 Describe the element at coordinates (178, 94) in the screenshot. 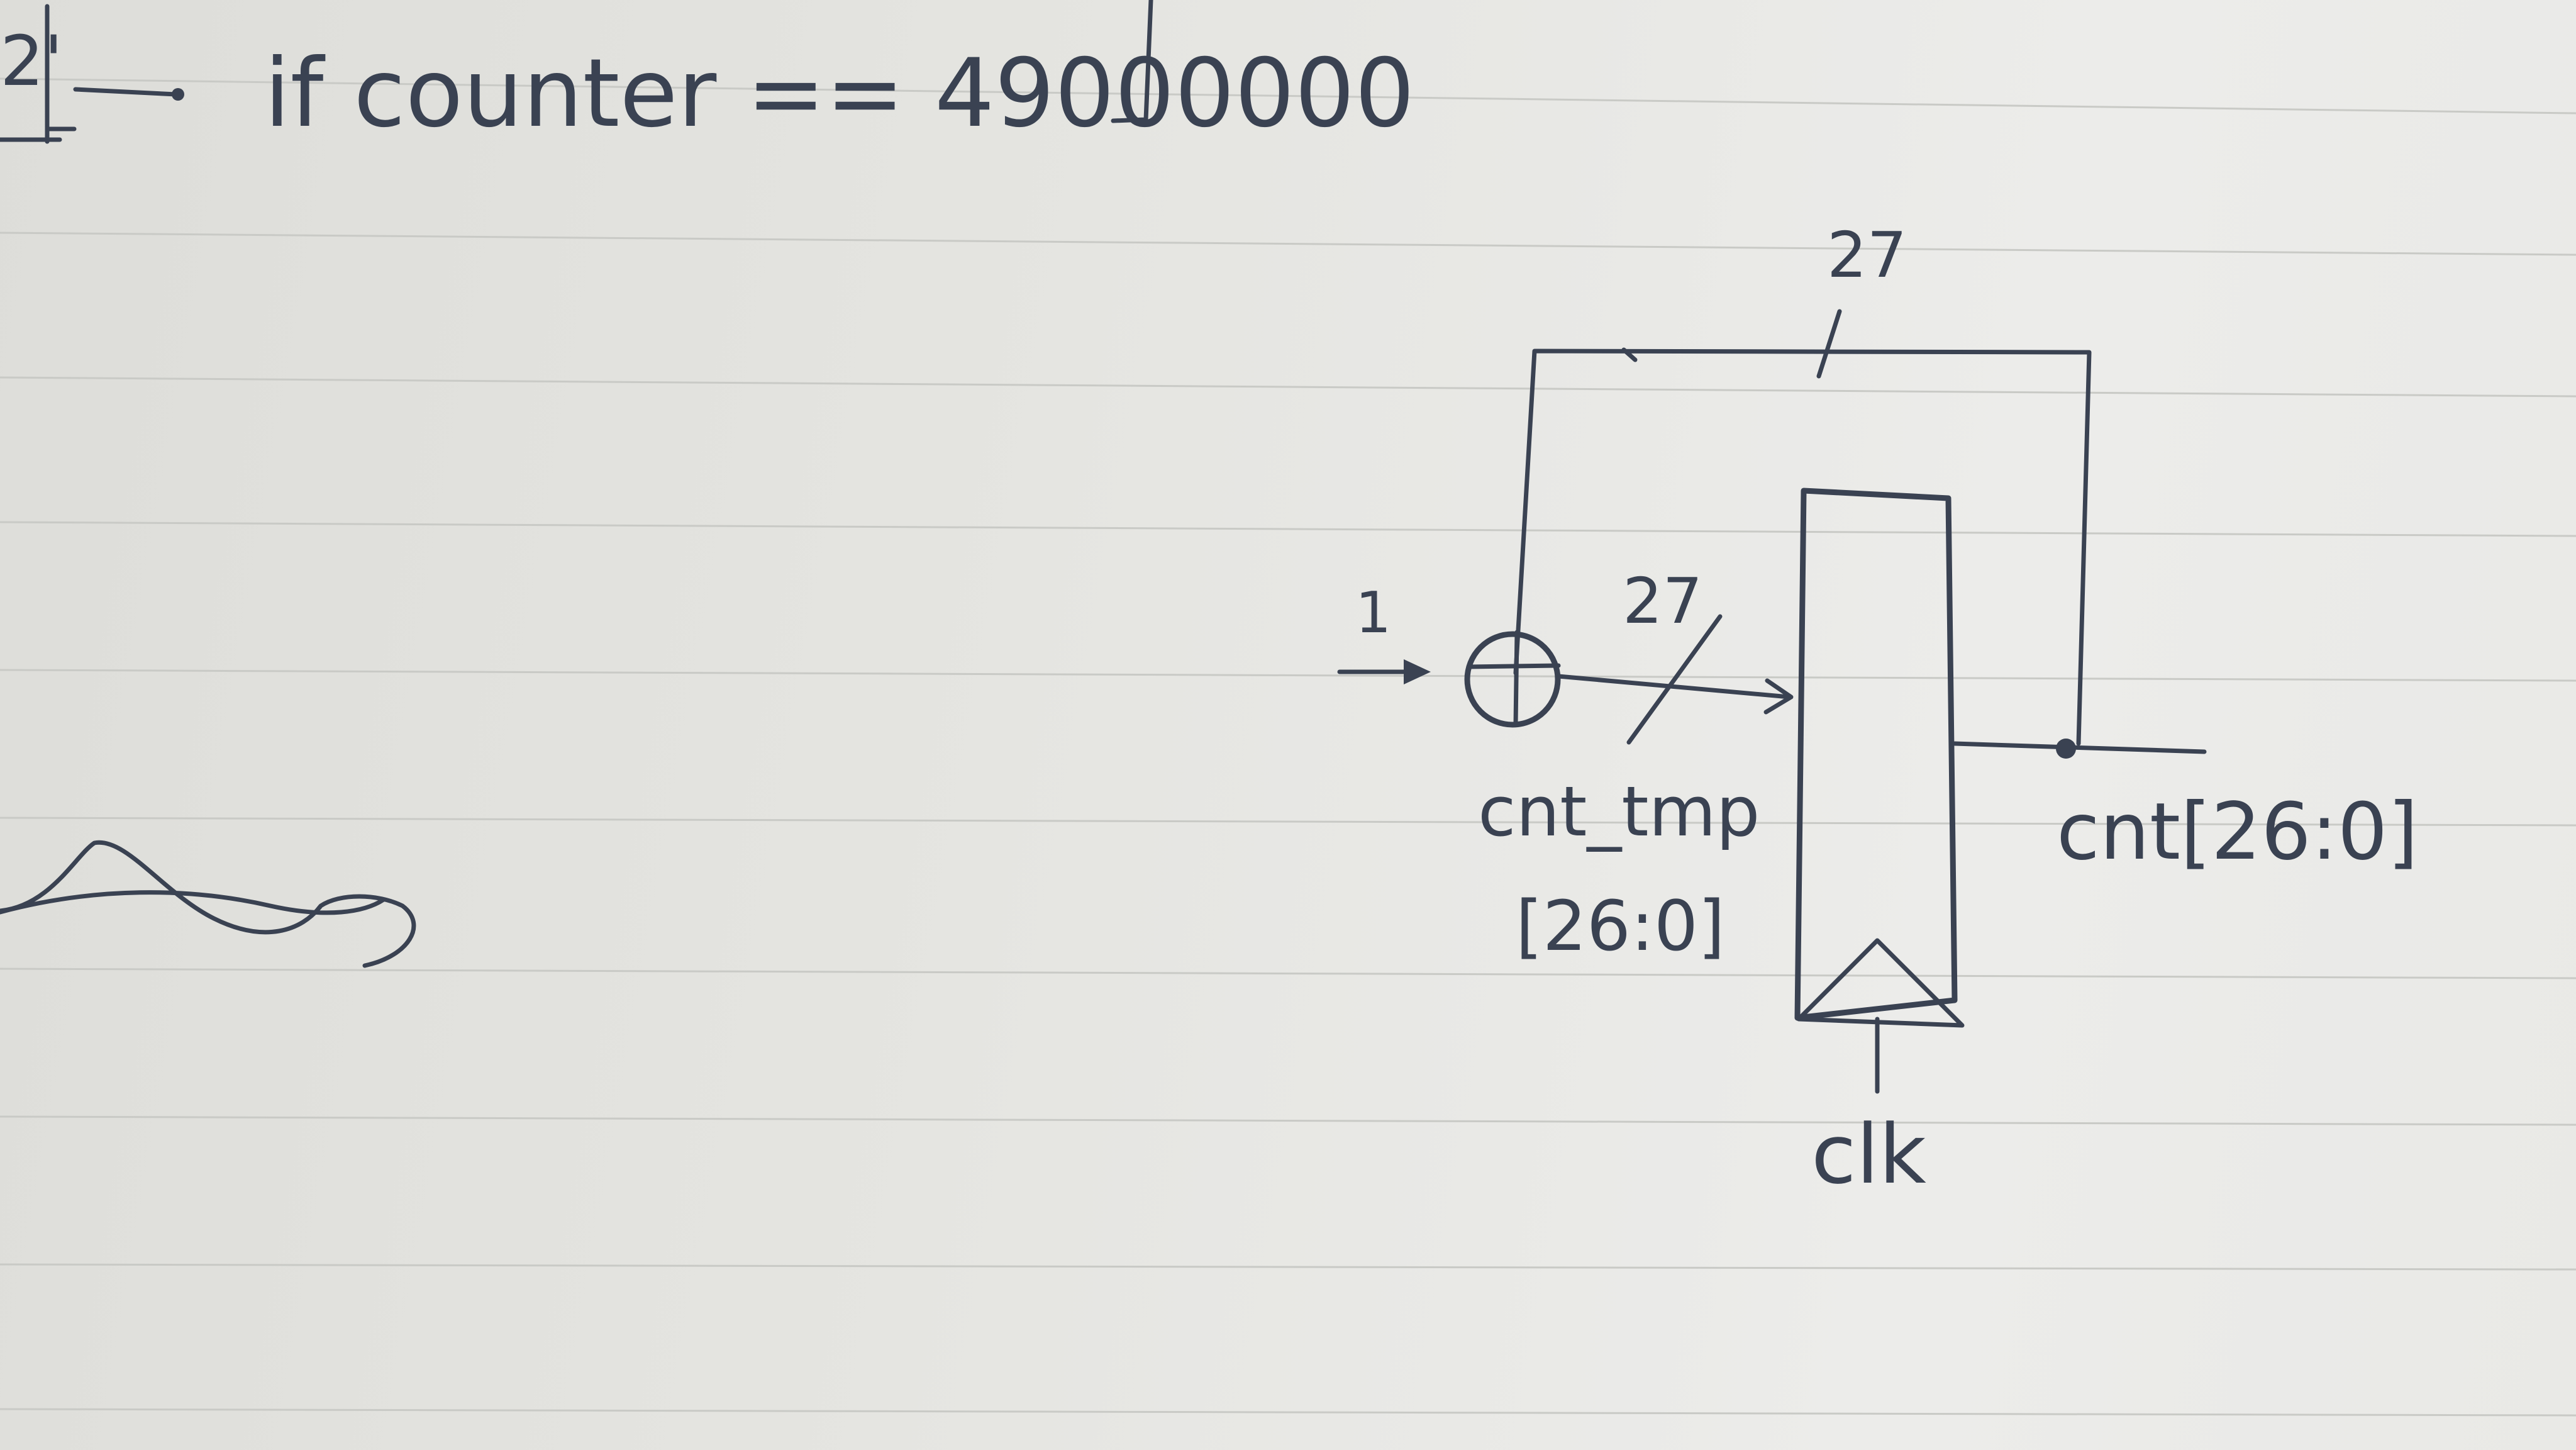

I see `top-note-arrow-dot` at that location.